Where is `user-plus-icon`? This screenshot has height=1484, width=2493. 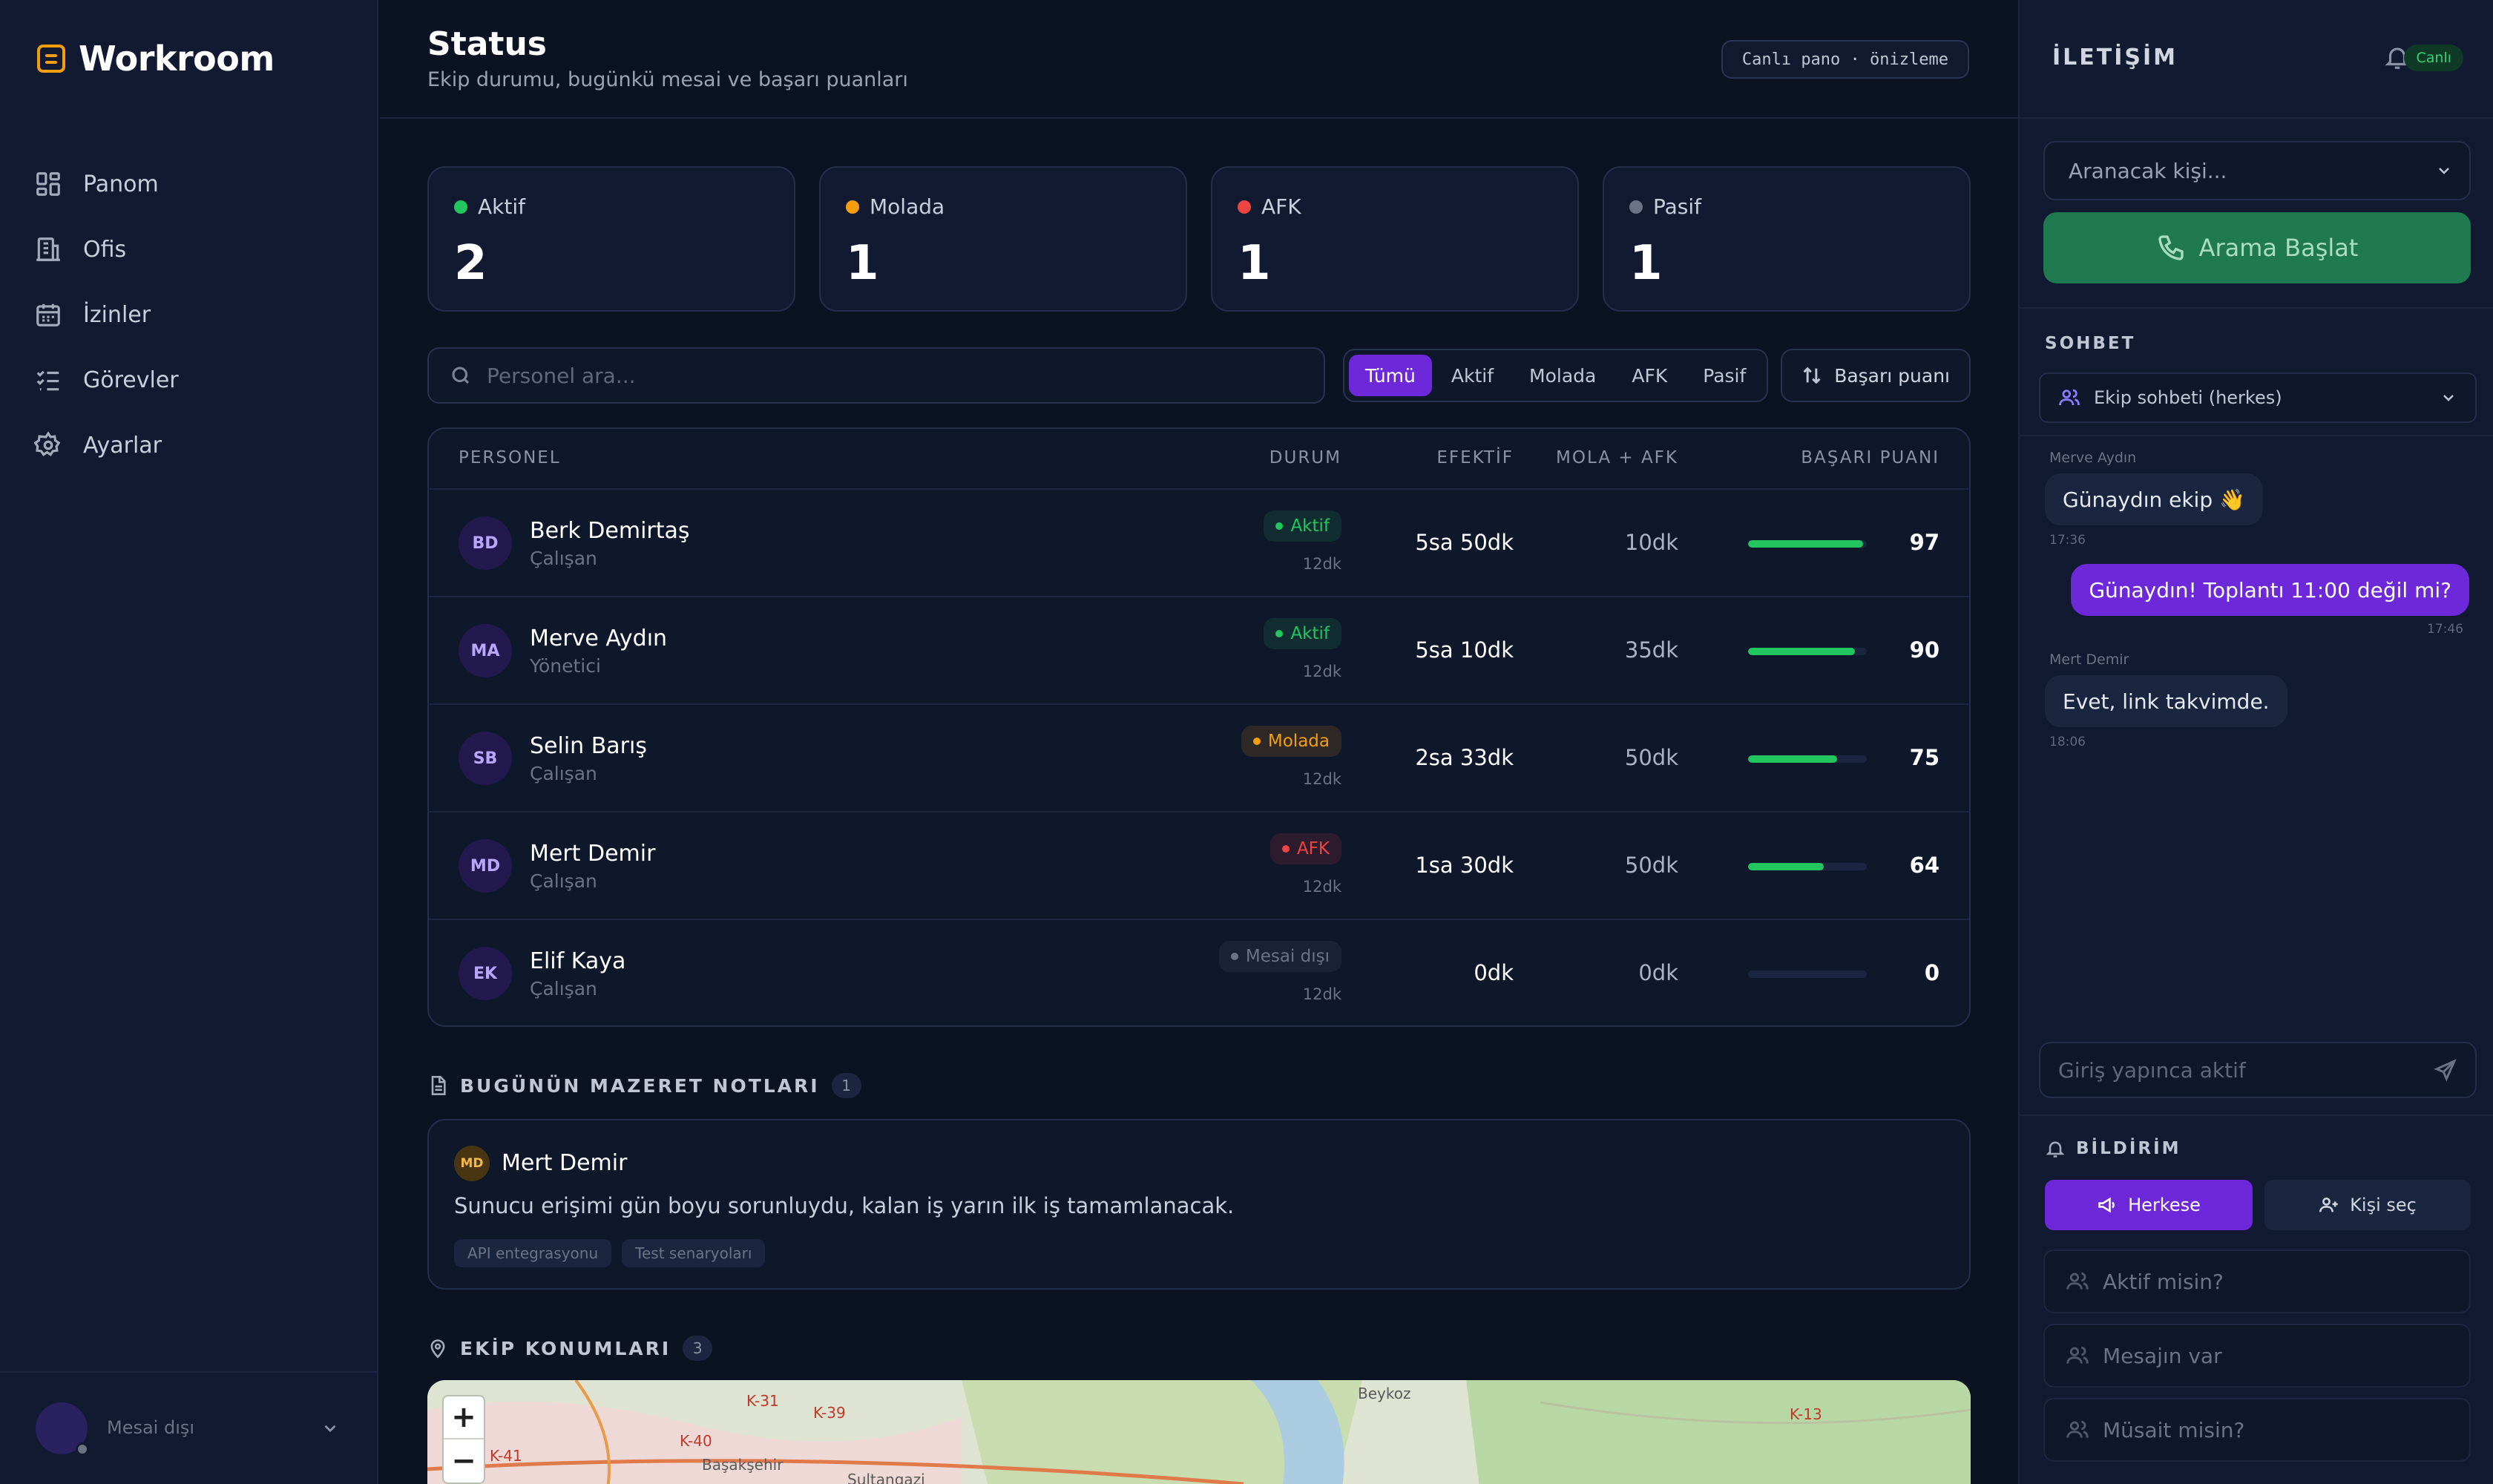
user-plus-icon is located at coordinates (2328, 1204).